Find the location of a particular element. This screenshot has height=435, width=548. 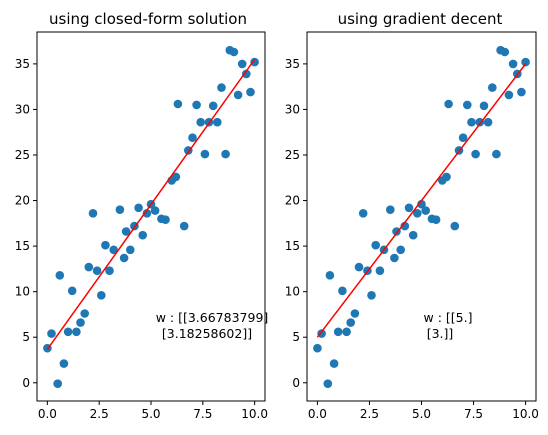

weights-annotation-line-1: w : [[5.] is located at coordinates (448, 317).